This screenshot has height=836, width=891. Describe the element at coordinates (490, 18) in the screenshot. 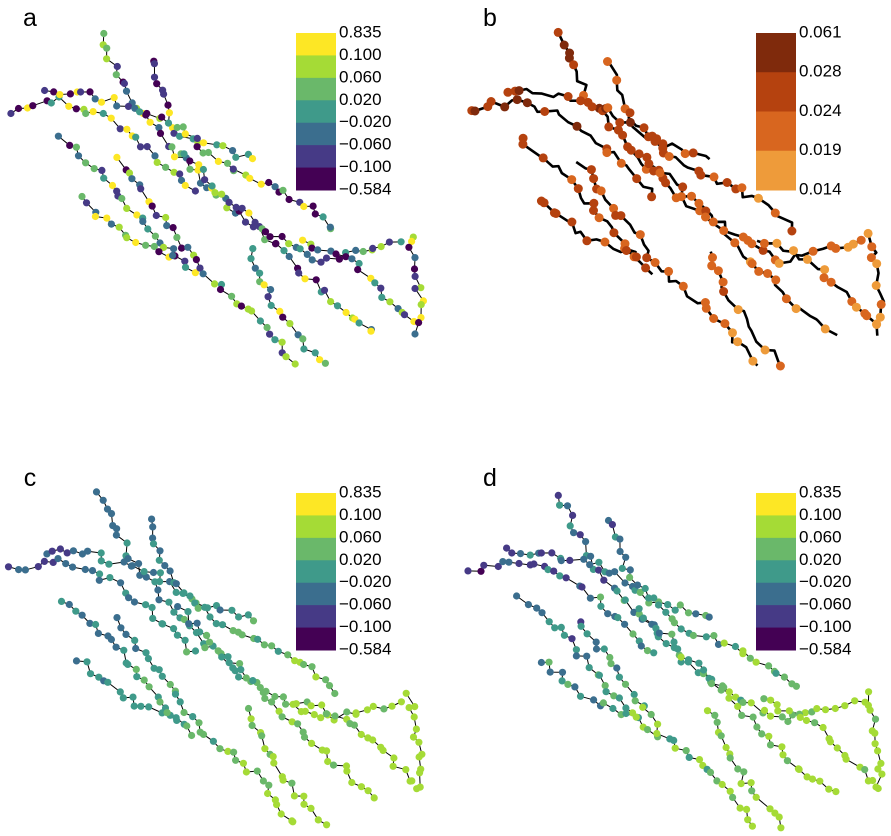

I see `panel-label: b` at that location.